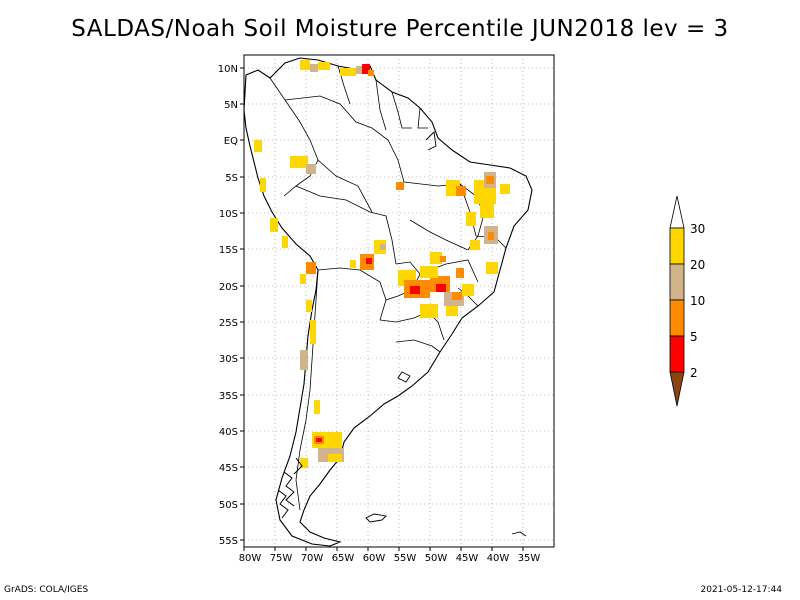  I want to click on lat-tick-label: 10N, so click(228, 69).